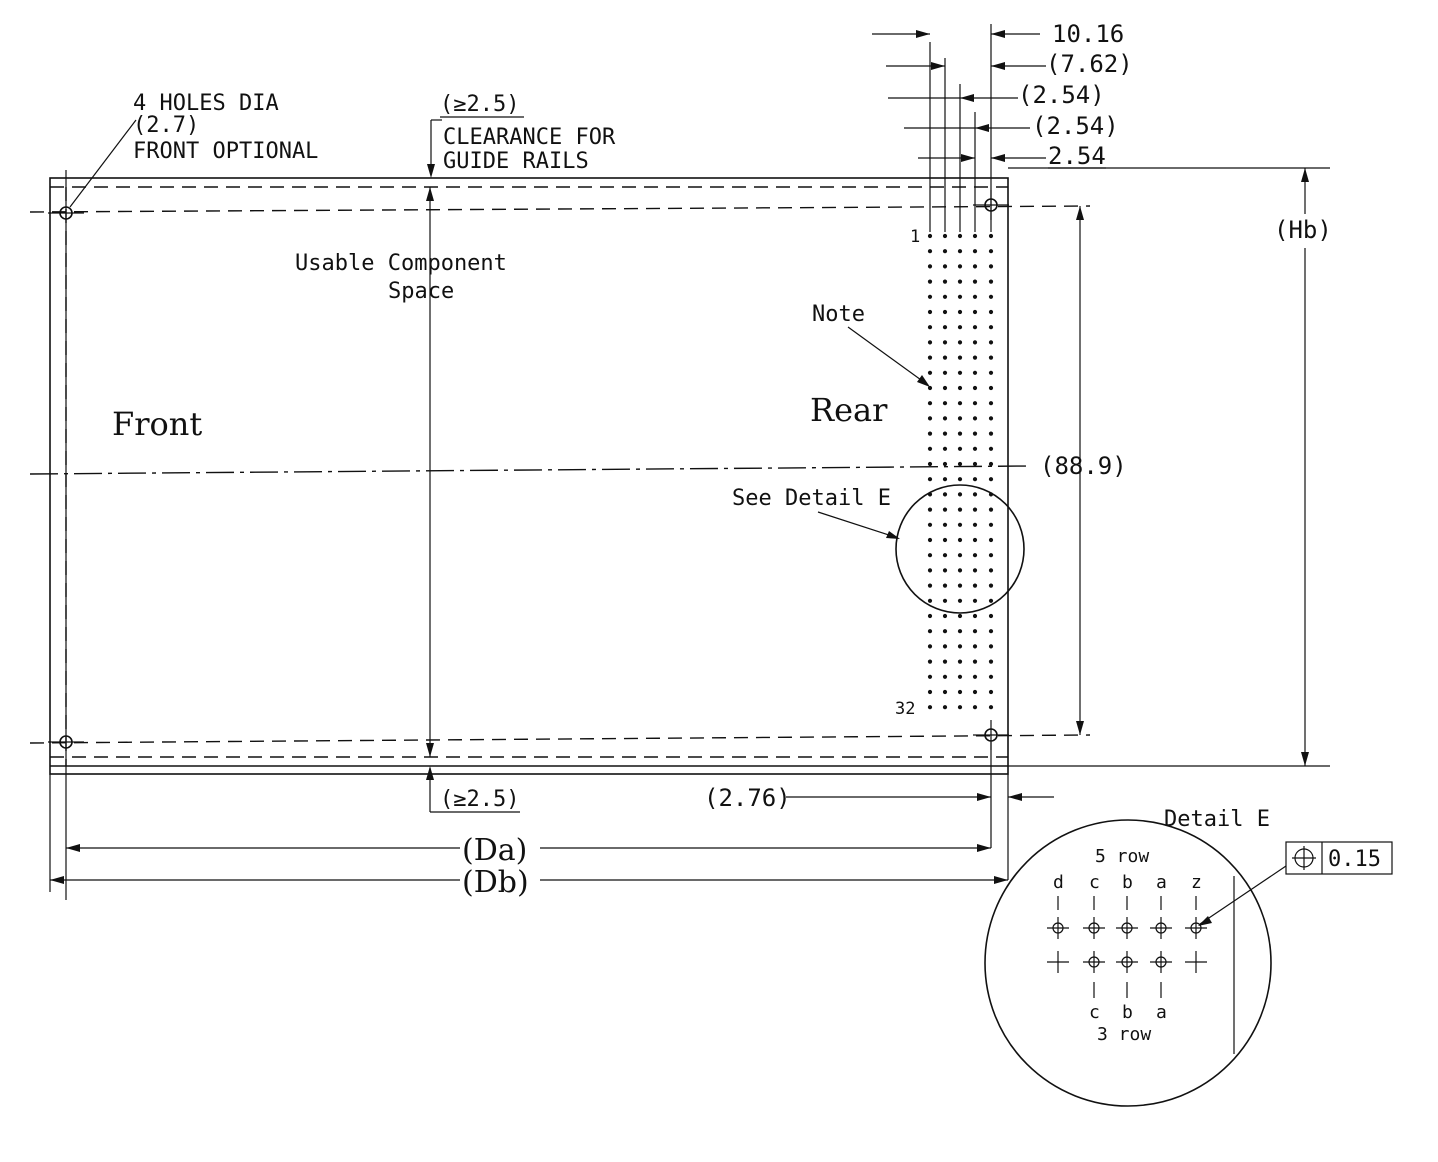 This screenshot has width=1438, height=1162. What do you see at coordinates (479, 799) in the screenshot?
I see `clearance-bottom-value: (≥2.5)` at bounding box center [479, 799].